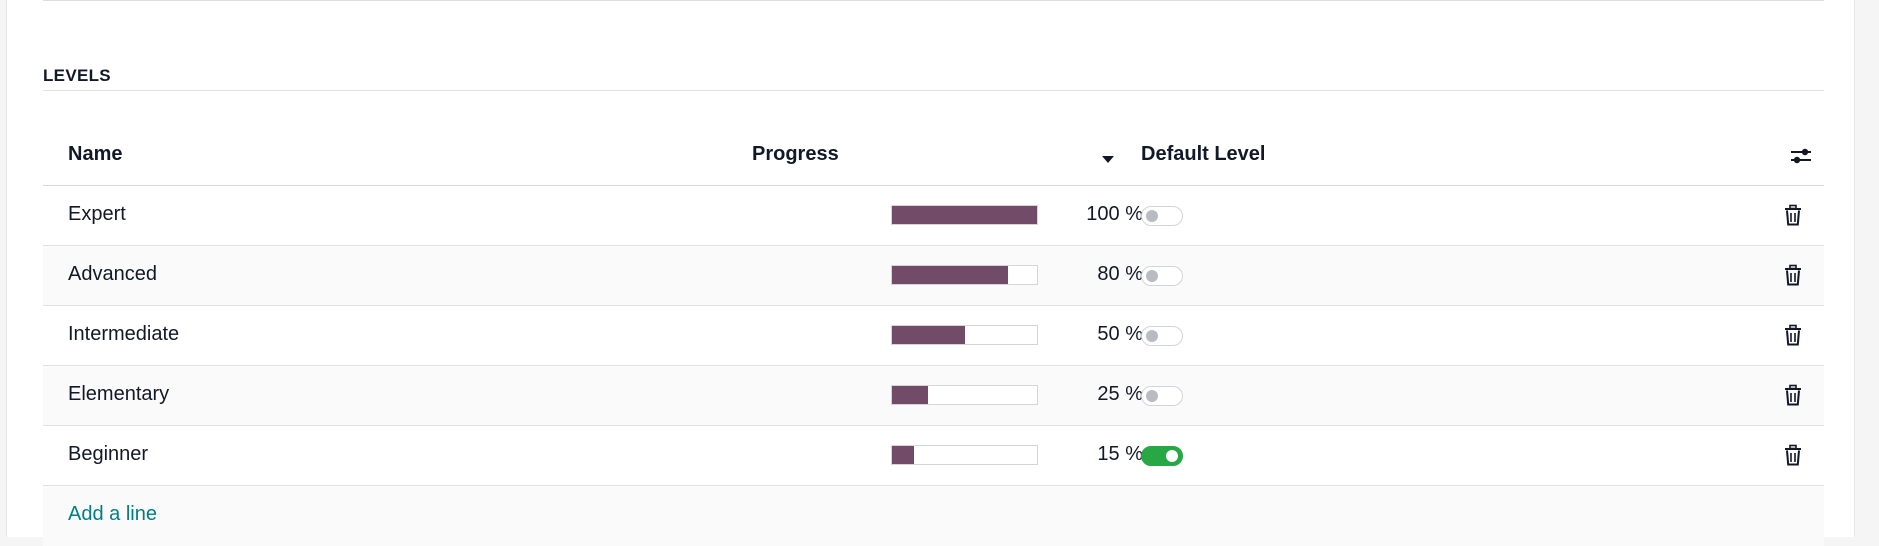 The width and height of the screenshot is (1879, 546). Describe the element at coordinates (95, 154) in the screenshot. I see `column-header-name: Name` at that location.